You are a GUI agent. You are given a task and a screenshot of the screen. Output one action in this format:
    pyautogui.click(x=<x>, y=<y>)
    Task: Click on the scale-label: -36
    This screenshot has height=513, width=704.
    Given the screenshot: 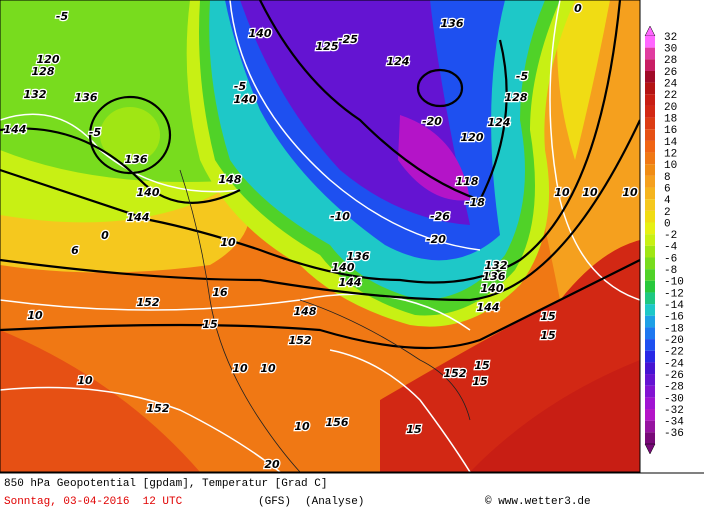 What is the action you would take?
    pyautogui.click(x=674, y=434)
    